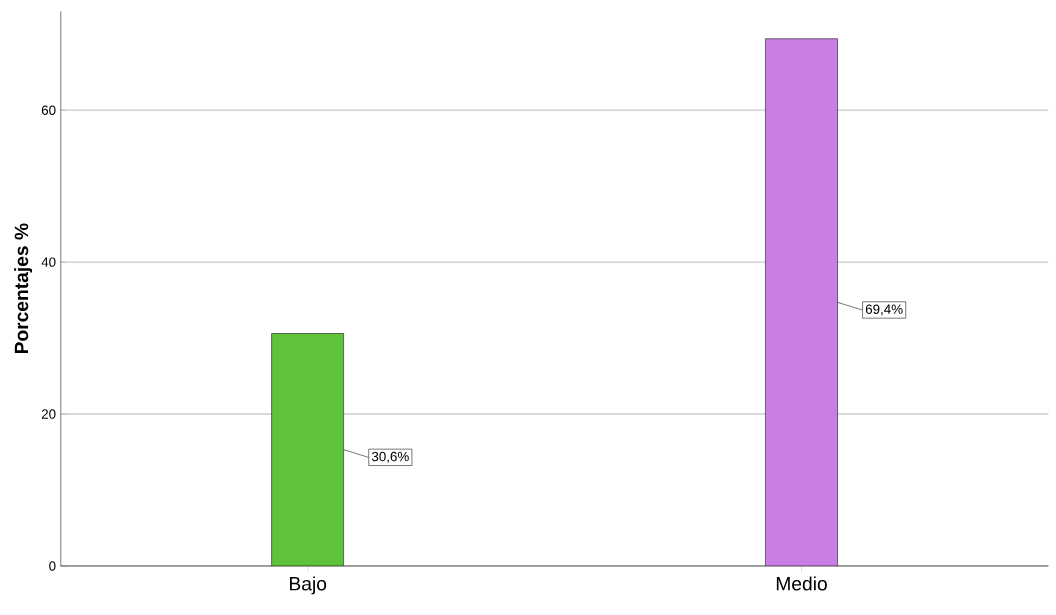  What do you see at coordinates (801, 583) in the screenshot?
I see `x-tick-label: Medio` at bounding box center [801, 583].